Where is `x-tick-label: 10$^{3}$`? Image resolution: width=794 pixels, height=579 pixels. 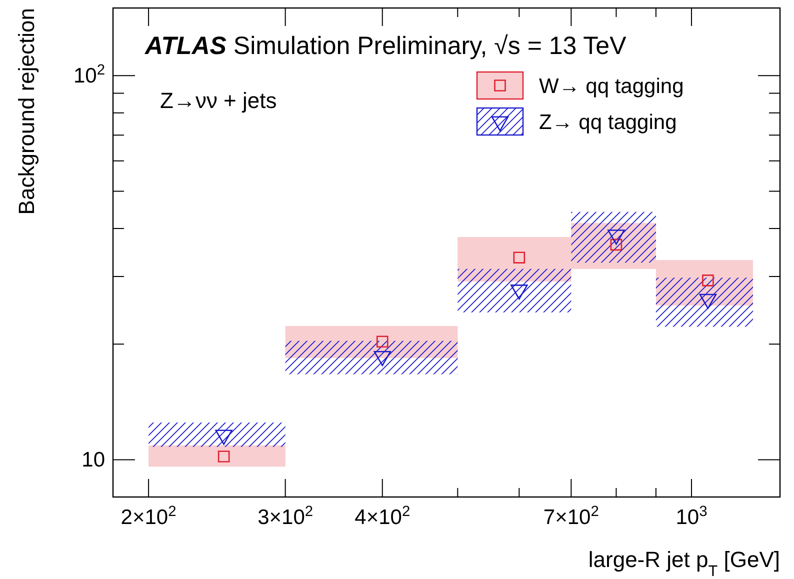 x-tick-label: 10$^{3}$ is located at coordinates (692, 516).